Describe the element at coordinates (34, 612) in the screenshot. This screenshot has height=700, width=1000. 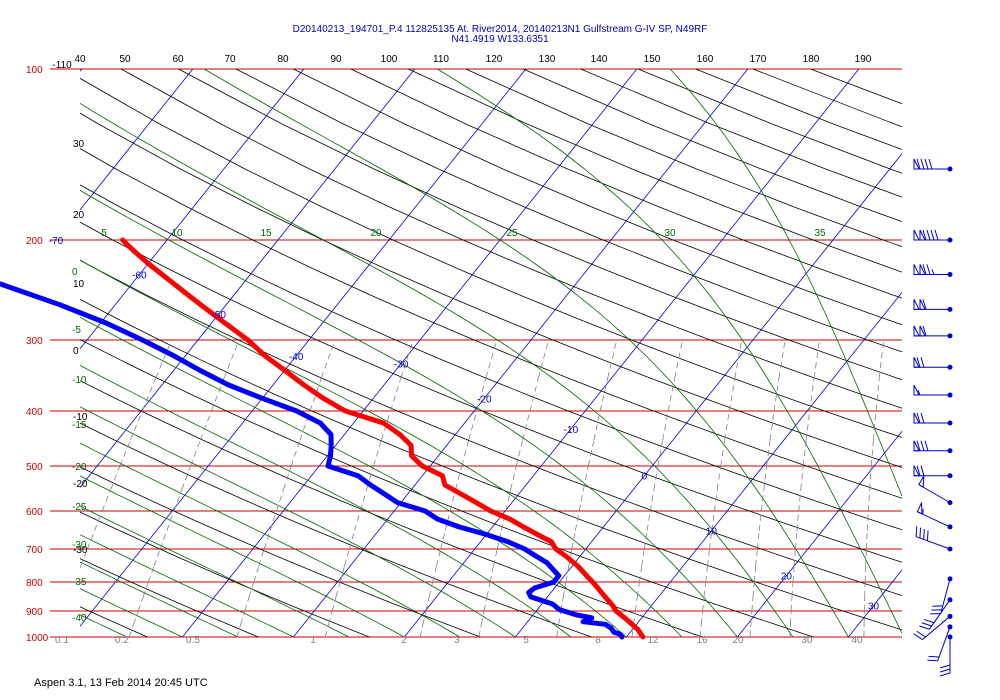
I see `pressure-label: 900` at that location.